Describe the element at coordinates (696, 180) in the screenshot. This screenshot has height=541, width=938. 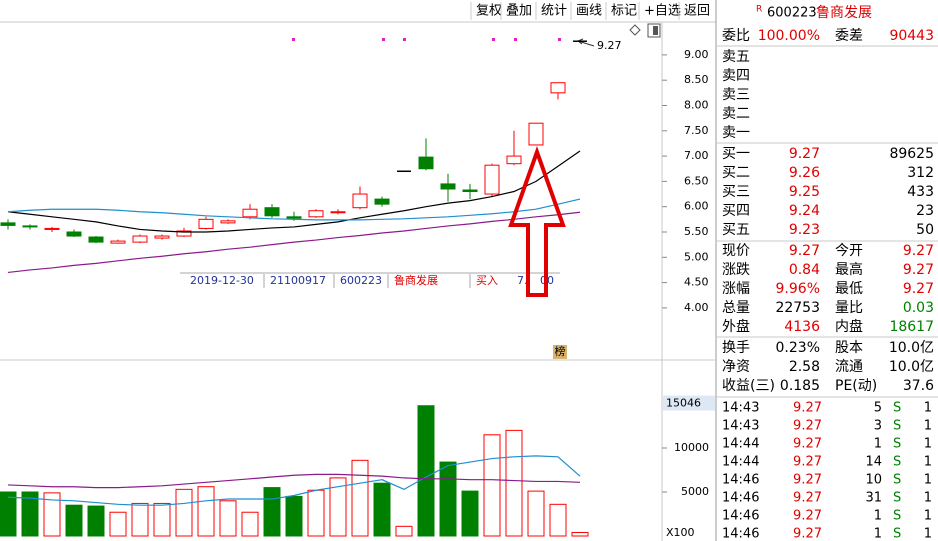
I see `price-tick-label: 6.50` at that location.